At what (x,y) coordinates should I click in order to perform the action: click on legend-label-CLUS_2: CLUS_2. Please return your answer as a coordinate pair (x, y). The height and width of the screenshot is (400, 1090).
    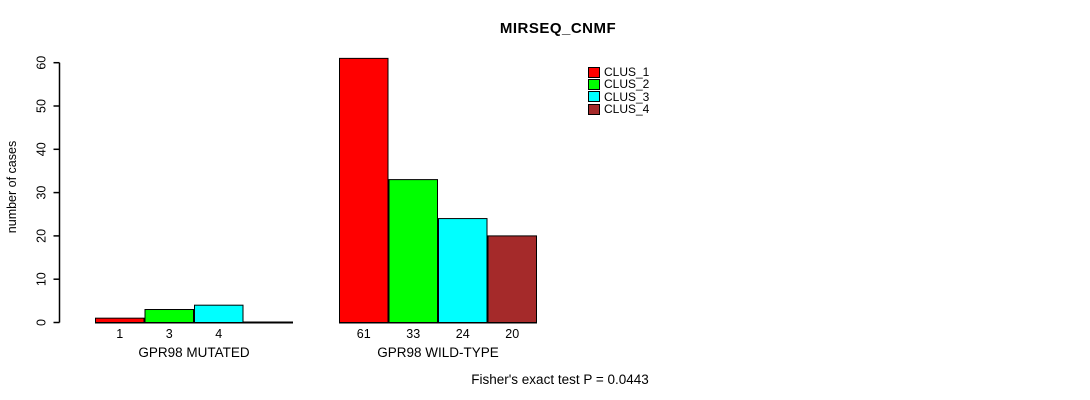
    Looking at the image, I should click on (627, 84).